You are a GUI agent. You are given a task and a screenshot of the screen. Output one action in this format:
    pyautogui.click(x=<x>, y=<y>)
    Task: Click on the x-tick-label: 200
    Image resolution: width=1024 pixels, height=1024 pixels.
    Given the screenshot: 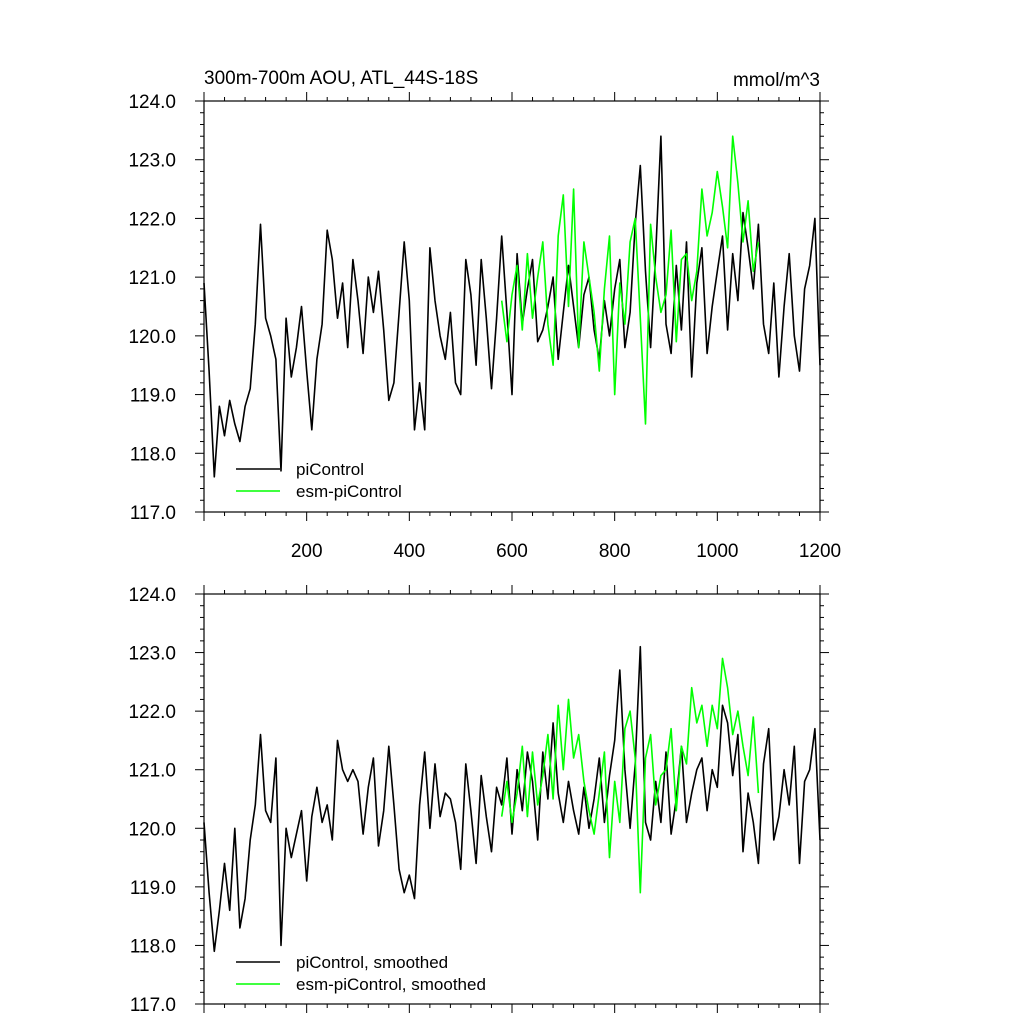 What is the action you would take?
    pyautogui.click(x=307, y=551)
    